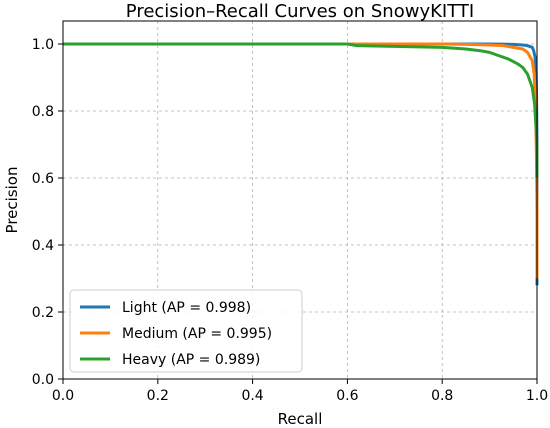  I want to click on x-tick-label: 0.4, so click(252, 396).